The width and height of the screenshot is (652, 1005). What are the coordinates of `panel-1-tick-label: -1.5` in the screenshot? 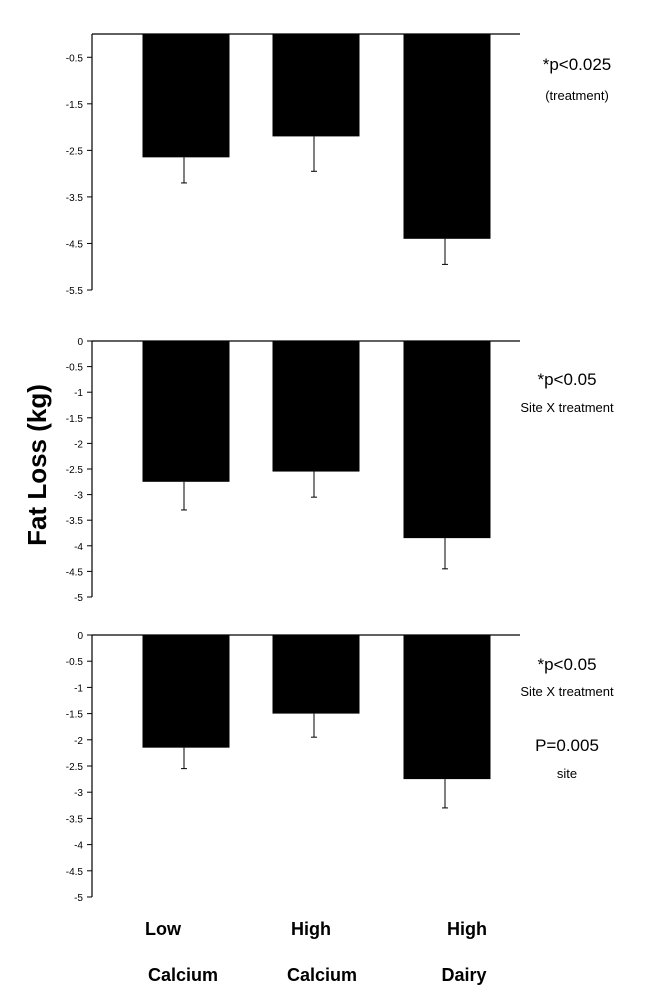 It's located at (75, 105).